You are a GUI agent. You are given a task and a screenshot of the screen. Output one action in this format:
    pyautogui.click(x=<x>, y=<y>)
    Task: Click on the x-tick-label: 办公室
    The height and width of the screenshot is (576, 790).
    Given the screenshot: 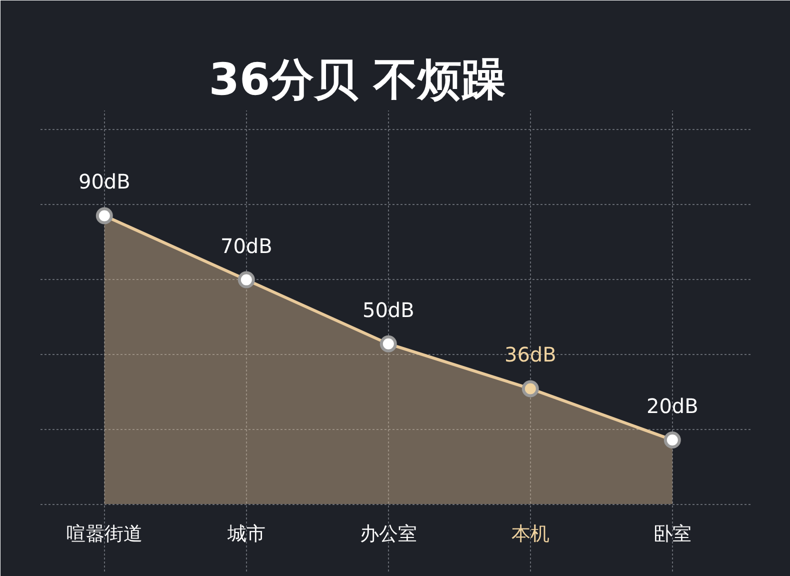 What is the action you would take?
    pyautogui.click(x=388, y=534)
    